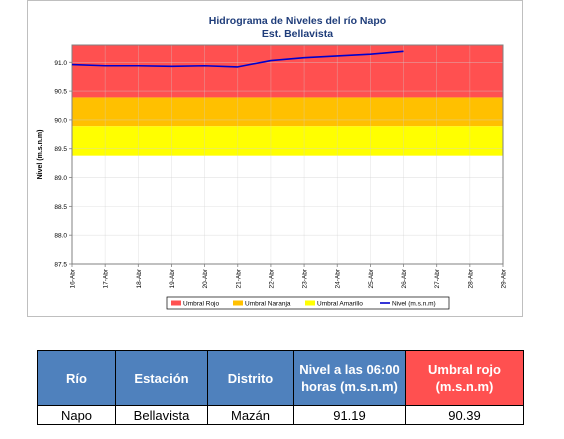 This screenshot has width=564, height=439. What do you see at coordinates (60, 149) in the screenshot?
I see `y-tick-label: 89.5` at bounding box center [60, 149].